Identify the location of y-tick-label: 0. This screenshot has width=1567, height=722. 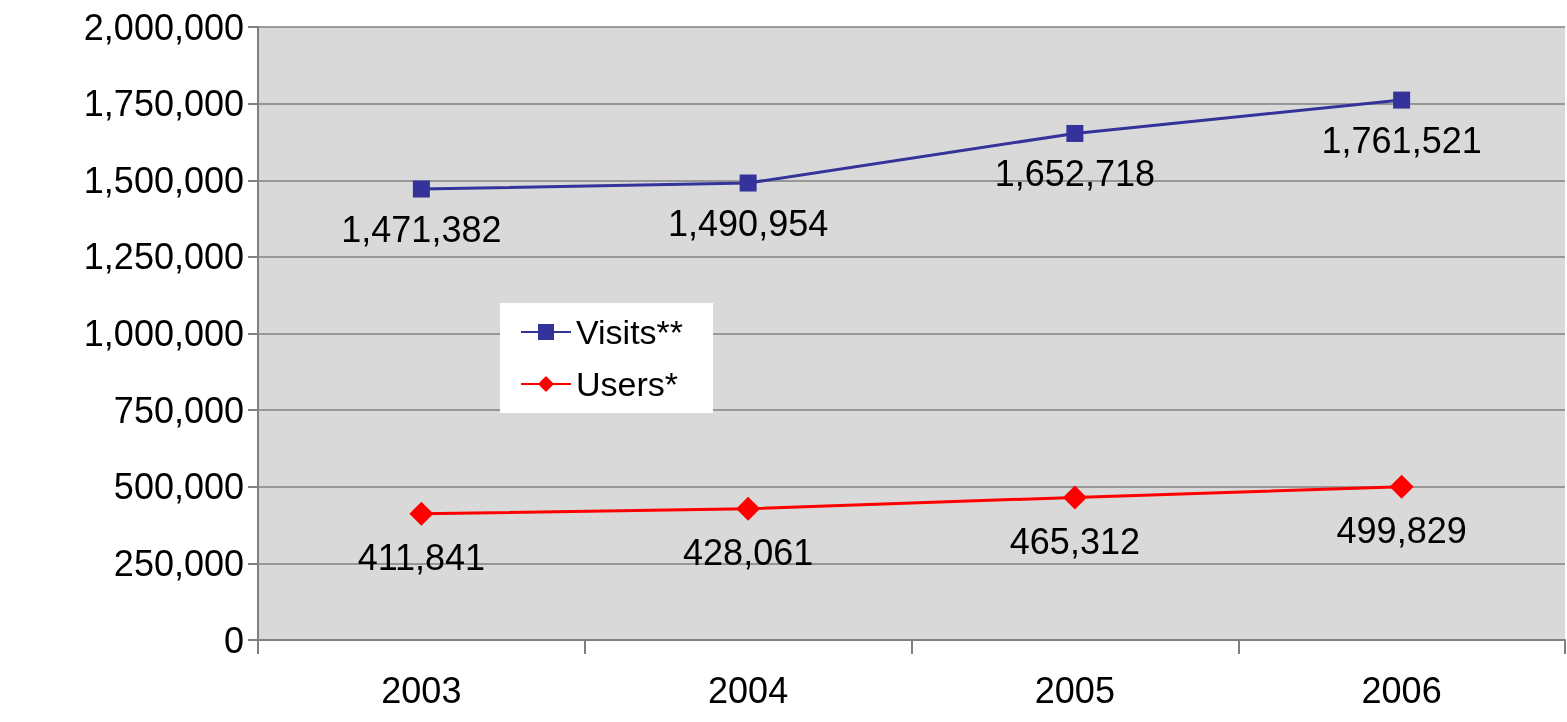
(233, 640).